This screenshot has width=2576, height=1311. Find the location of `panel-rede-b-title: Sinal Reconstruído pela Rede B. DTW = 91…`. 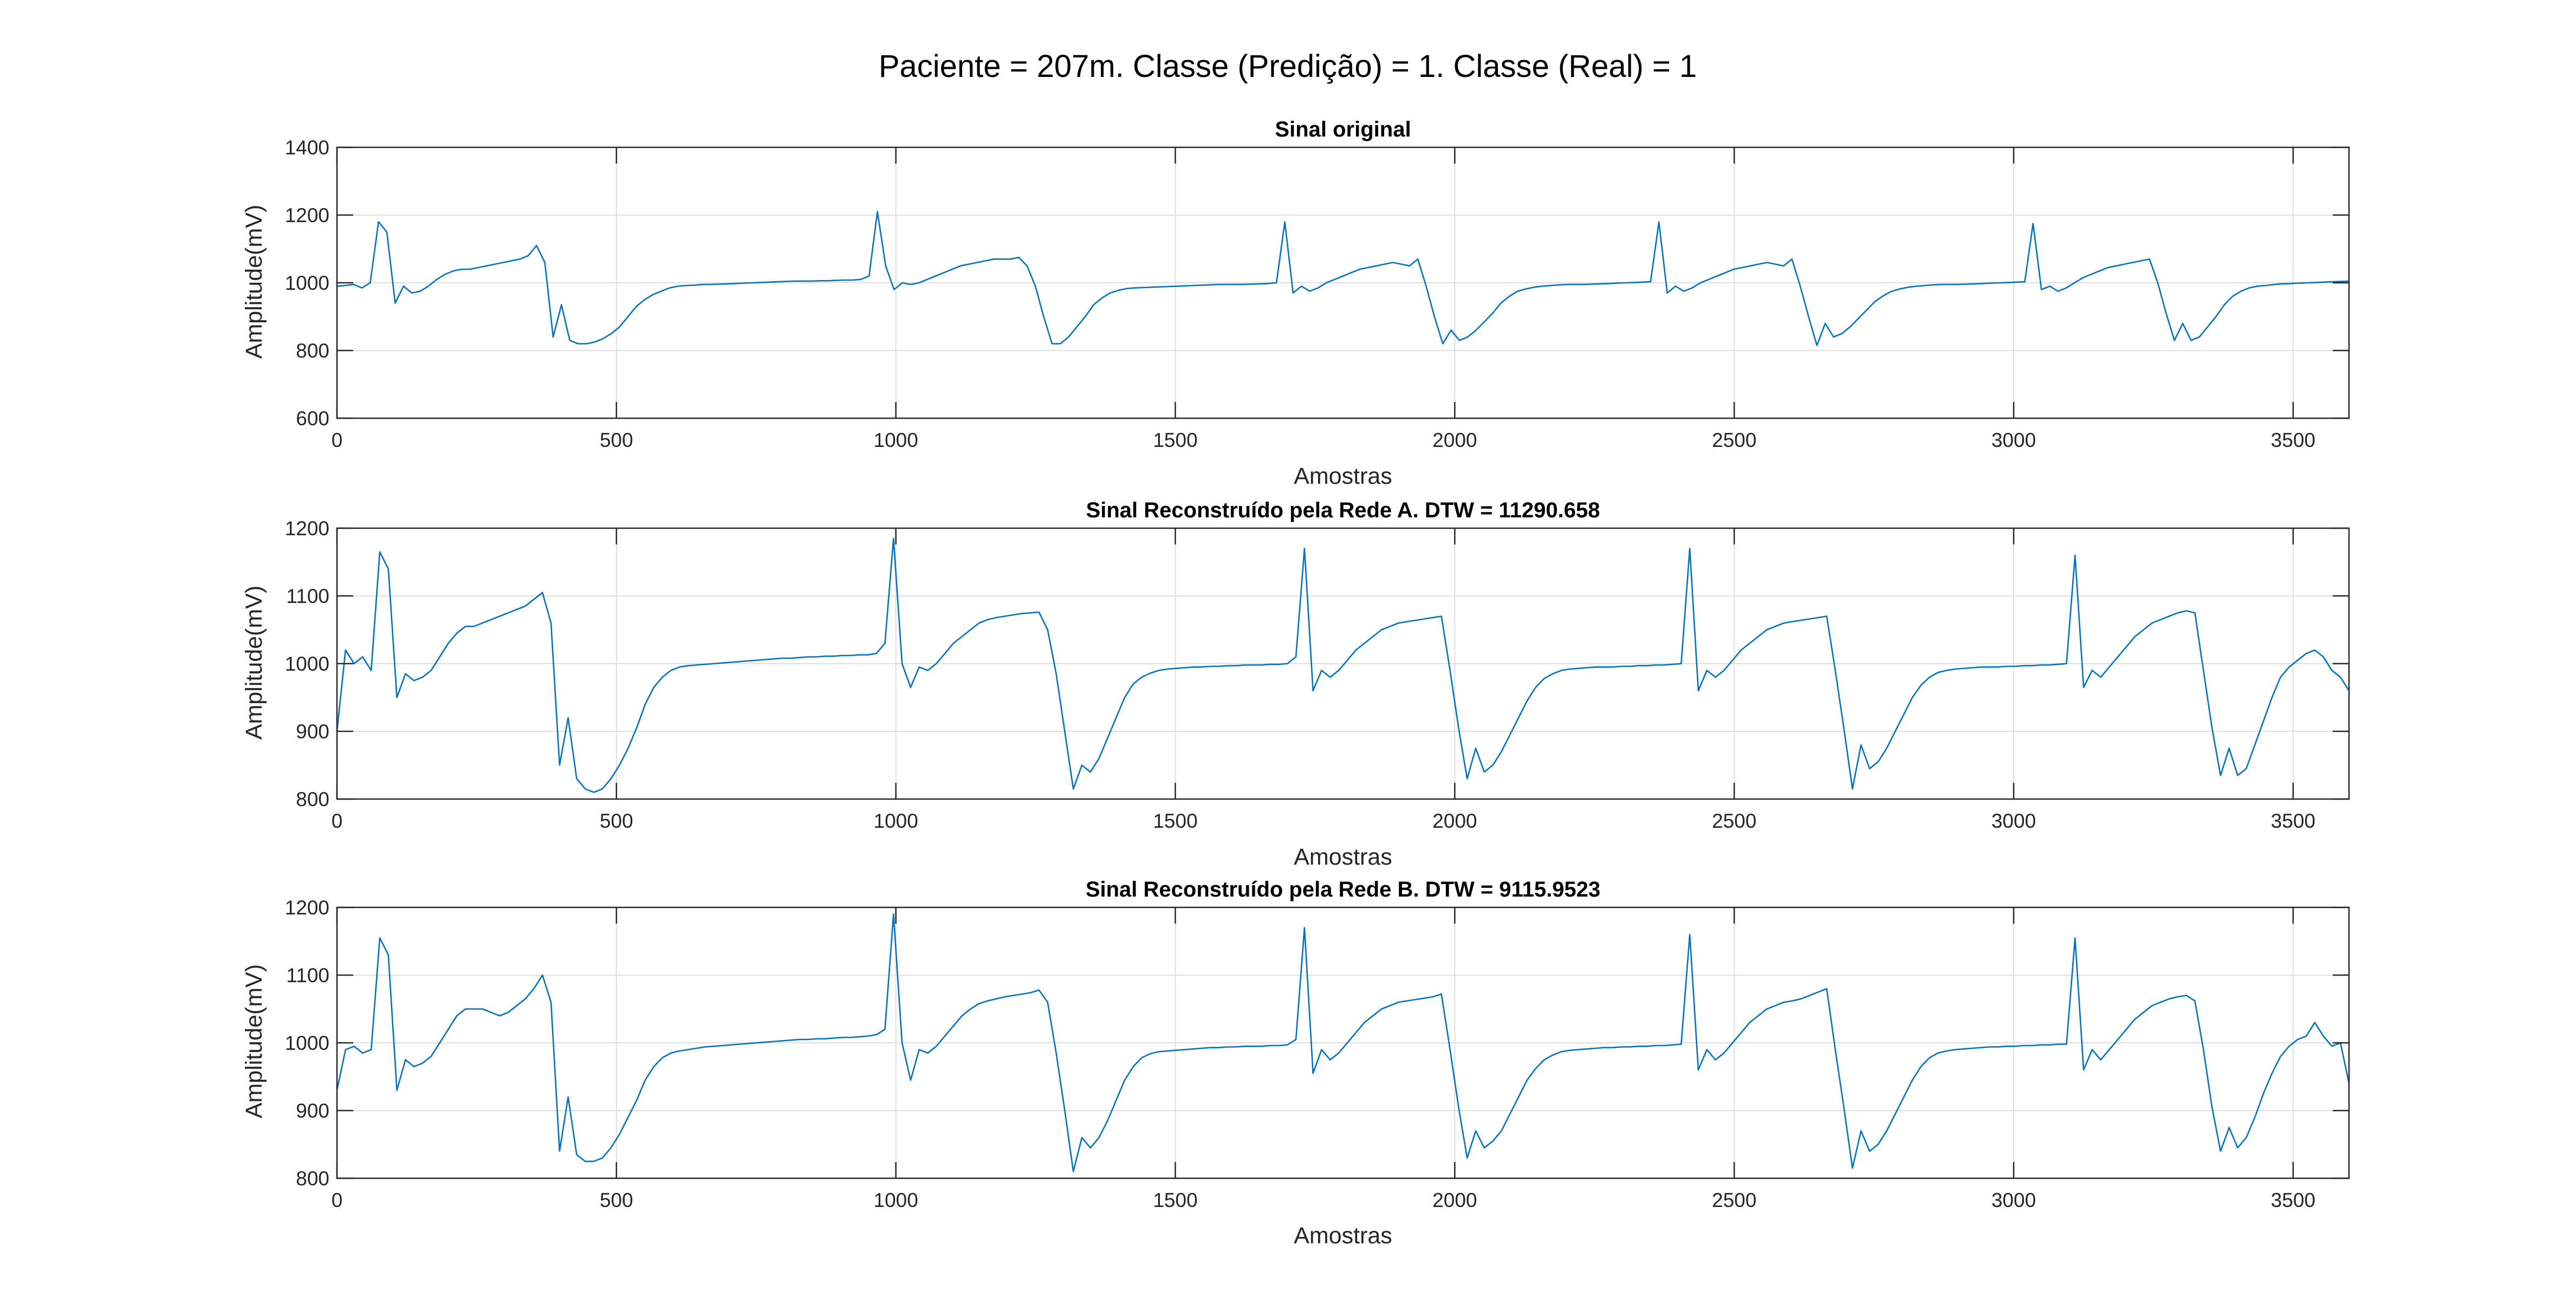

panel-rede-b-title: Sinal Reconstruído pela Rede B. DTW = 91… is located at coordinates (1343, 889).